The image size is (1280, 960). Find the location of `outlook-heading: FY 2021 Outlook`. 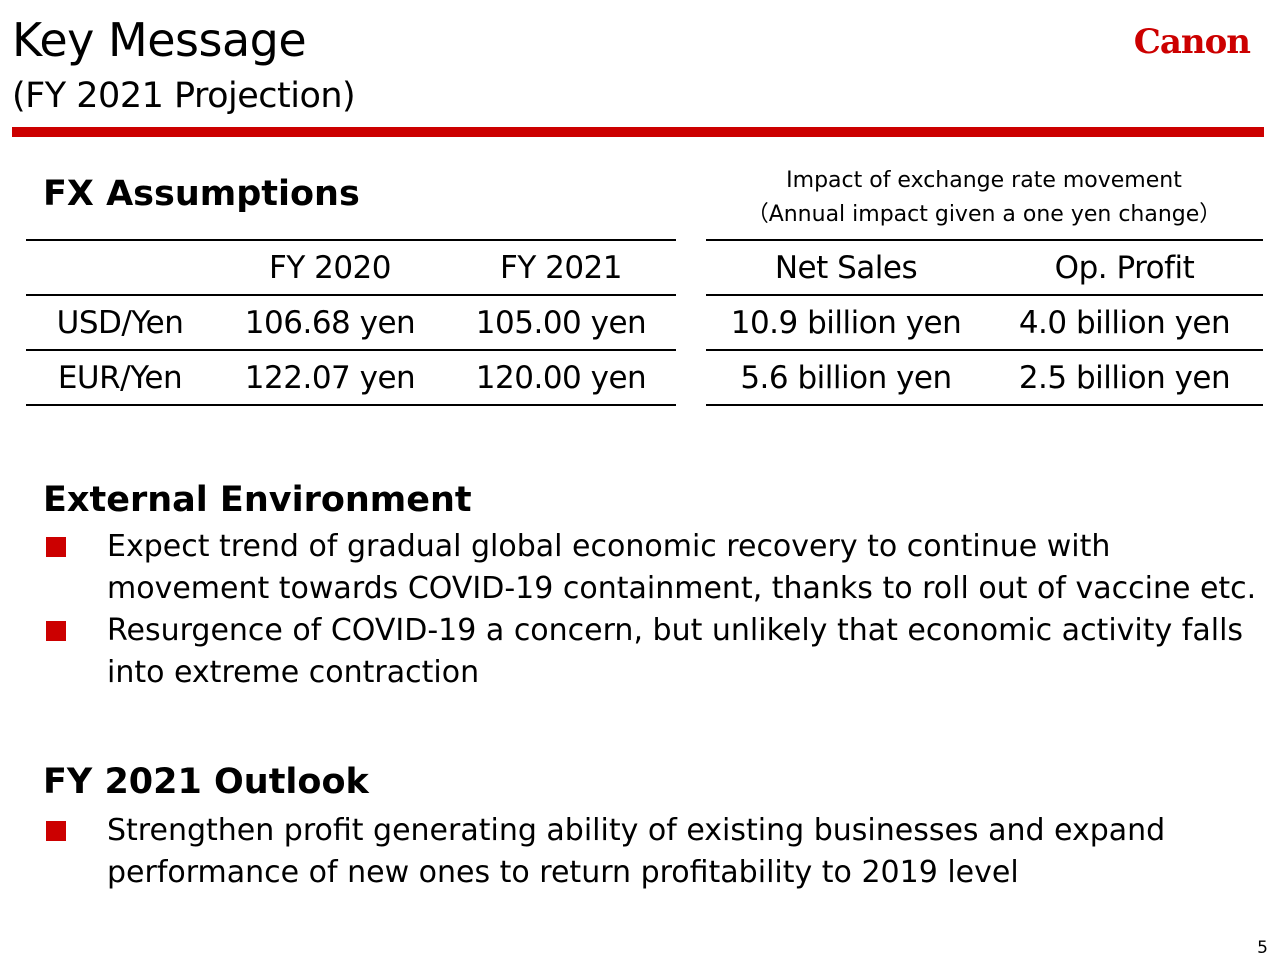

outlook-heading: FY 2021 Outlook is located at coordinates (206, 782).